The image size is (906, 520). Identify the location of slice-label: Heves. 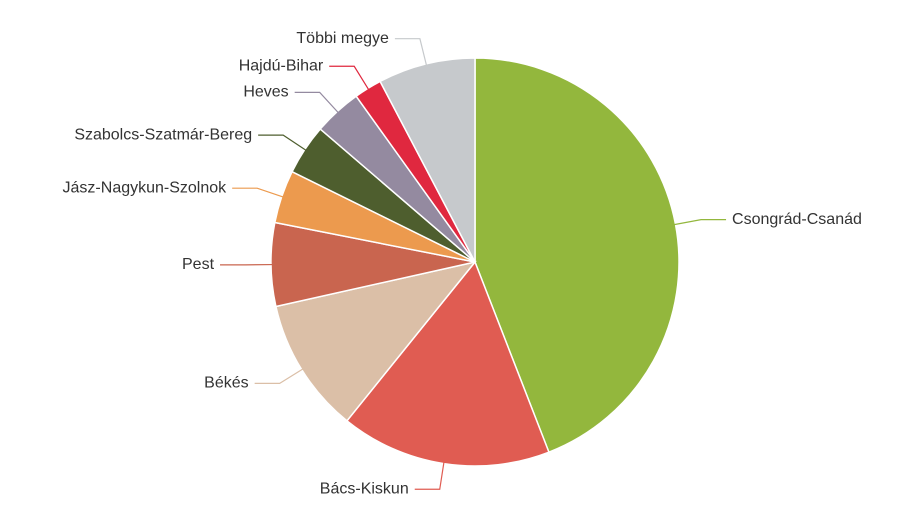
(265, 92).